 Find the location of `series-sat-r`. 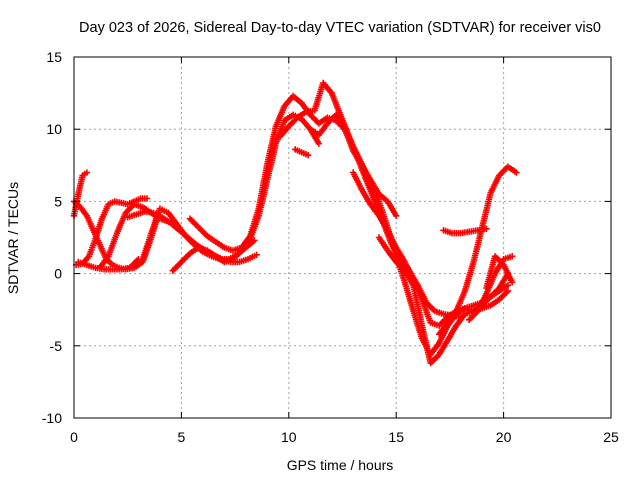

series-sat-r is located at coordinates (499, 272).